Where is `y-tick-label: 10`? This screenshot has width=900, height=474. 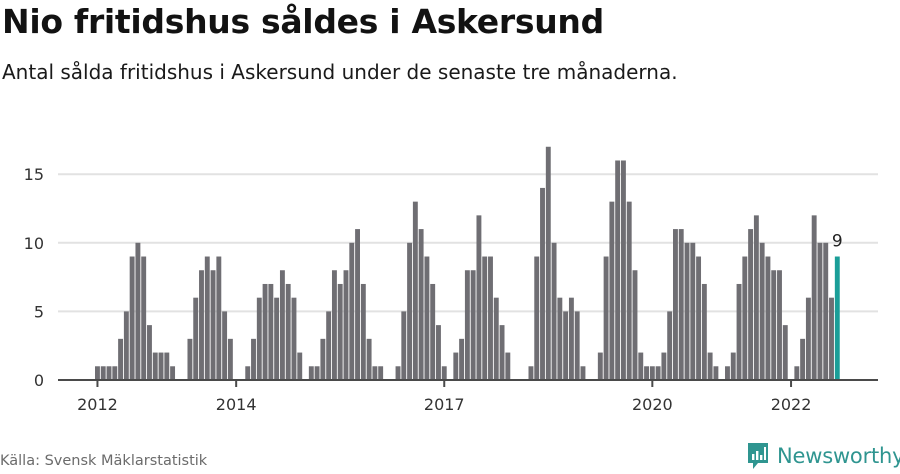 y-tick-label: 10 is located at coordinates (34, 243).